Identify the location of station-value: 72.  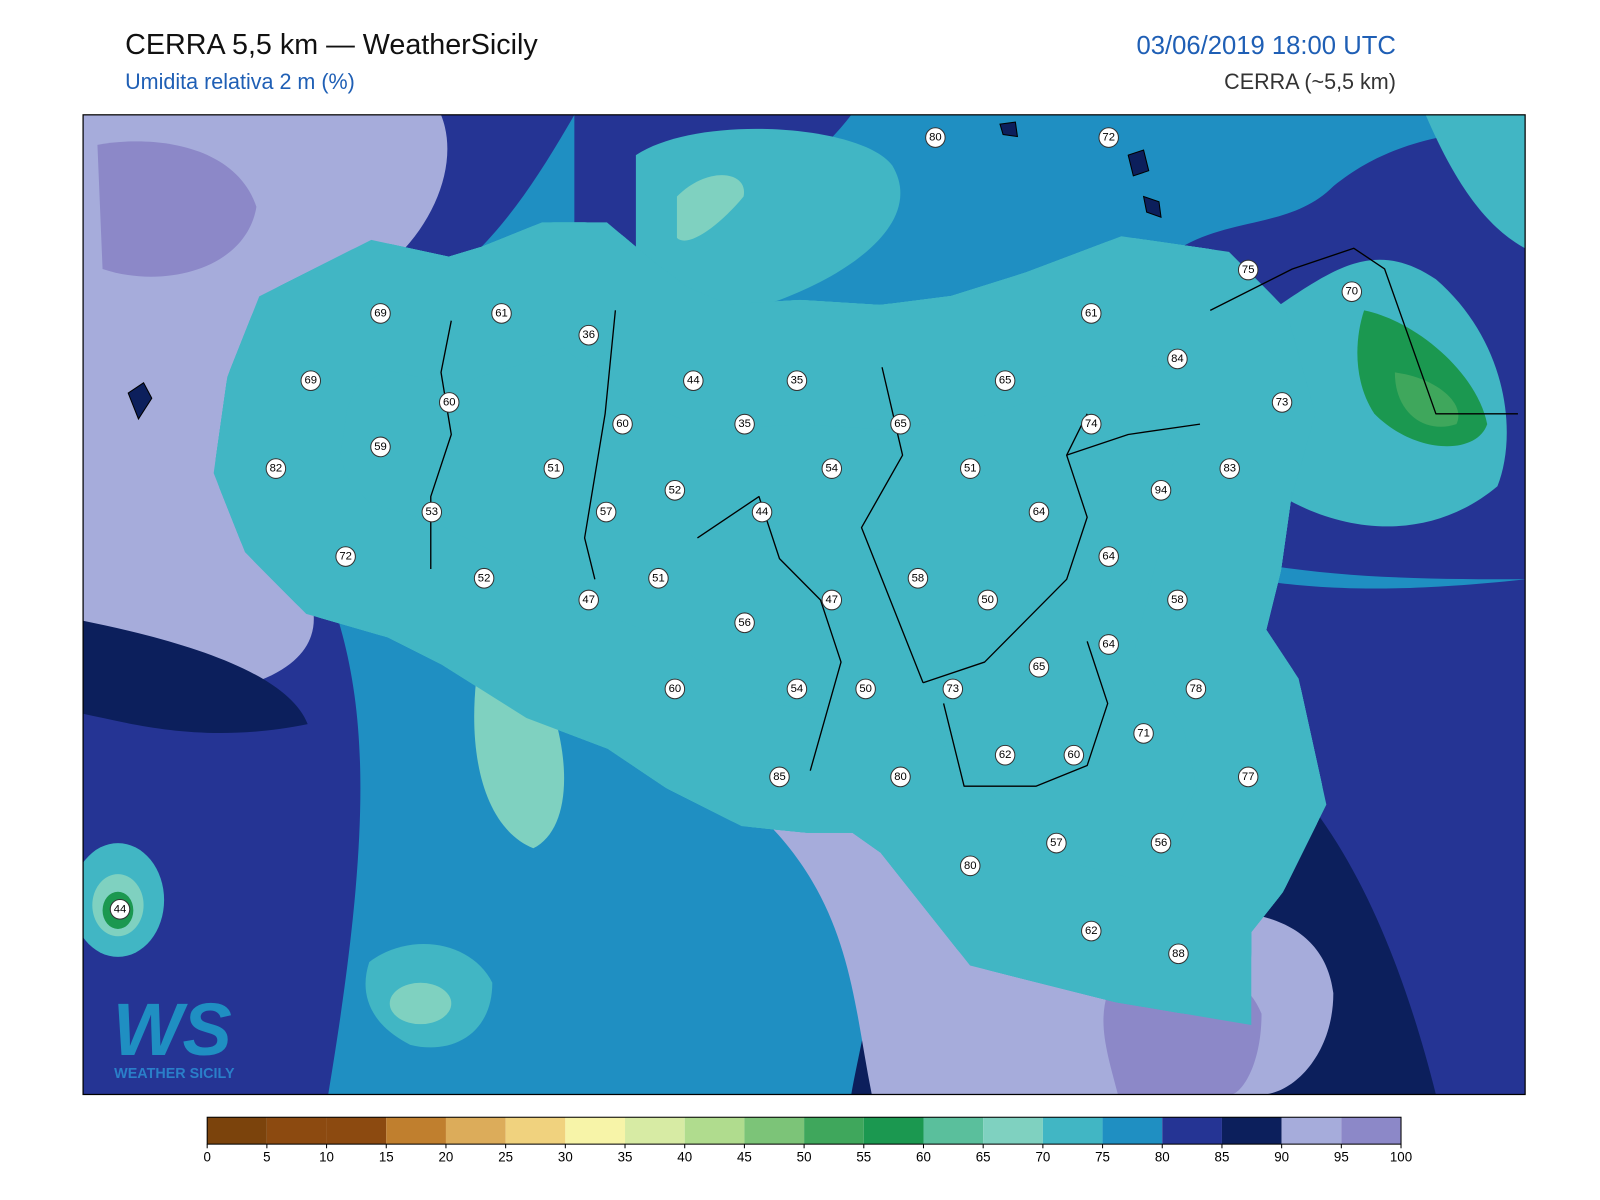
(1108, 138).